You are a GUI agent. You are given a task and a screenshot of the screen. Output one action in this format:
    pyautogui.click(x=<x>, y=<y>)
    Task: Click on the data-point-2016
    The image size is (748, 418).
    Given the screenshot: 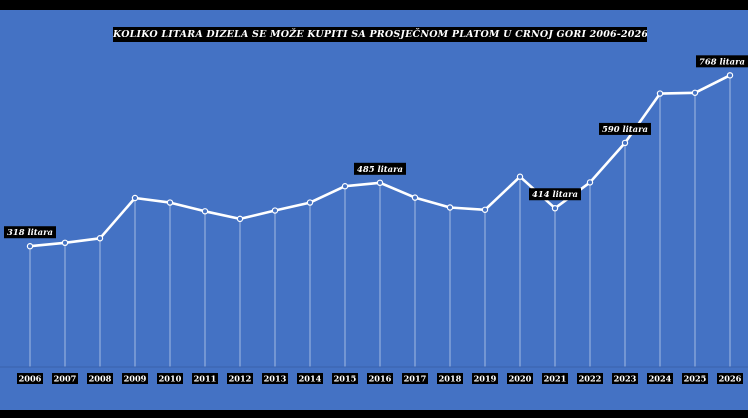 What is the action you would take?
    pyautogui.click(x=380, y=183)
    